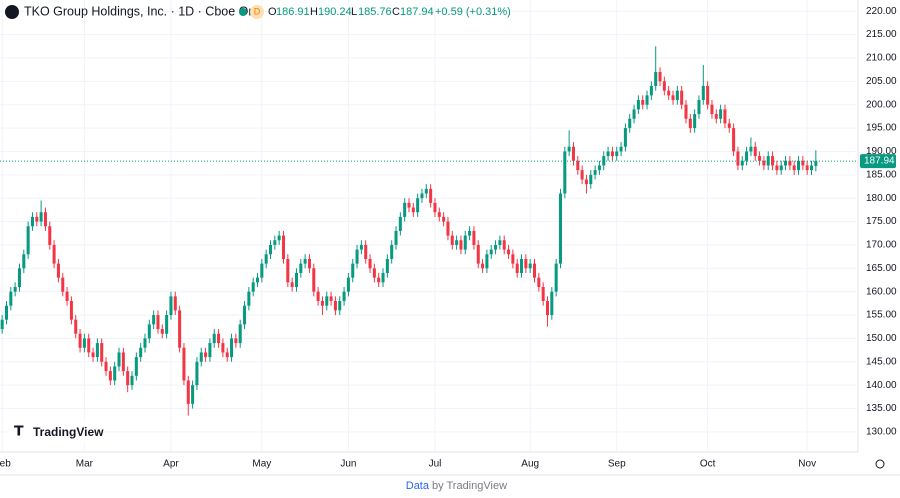  What do you see at coordinates (417, 12) in the screenshot?
I see `ohlc-value: 187.94` at bounding box center [417, 12].